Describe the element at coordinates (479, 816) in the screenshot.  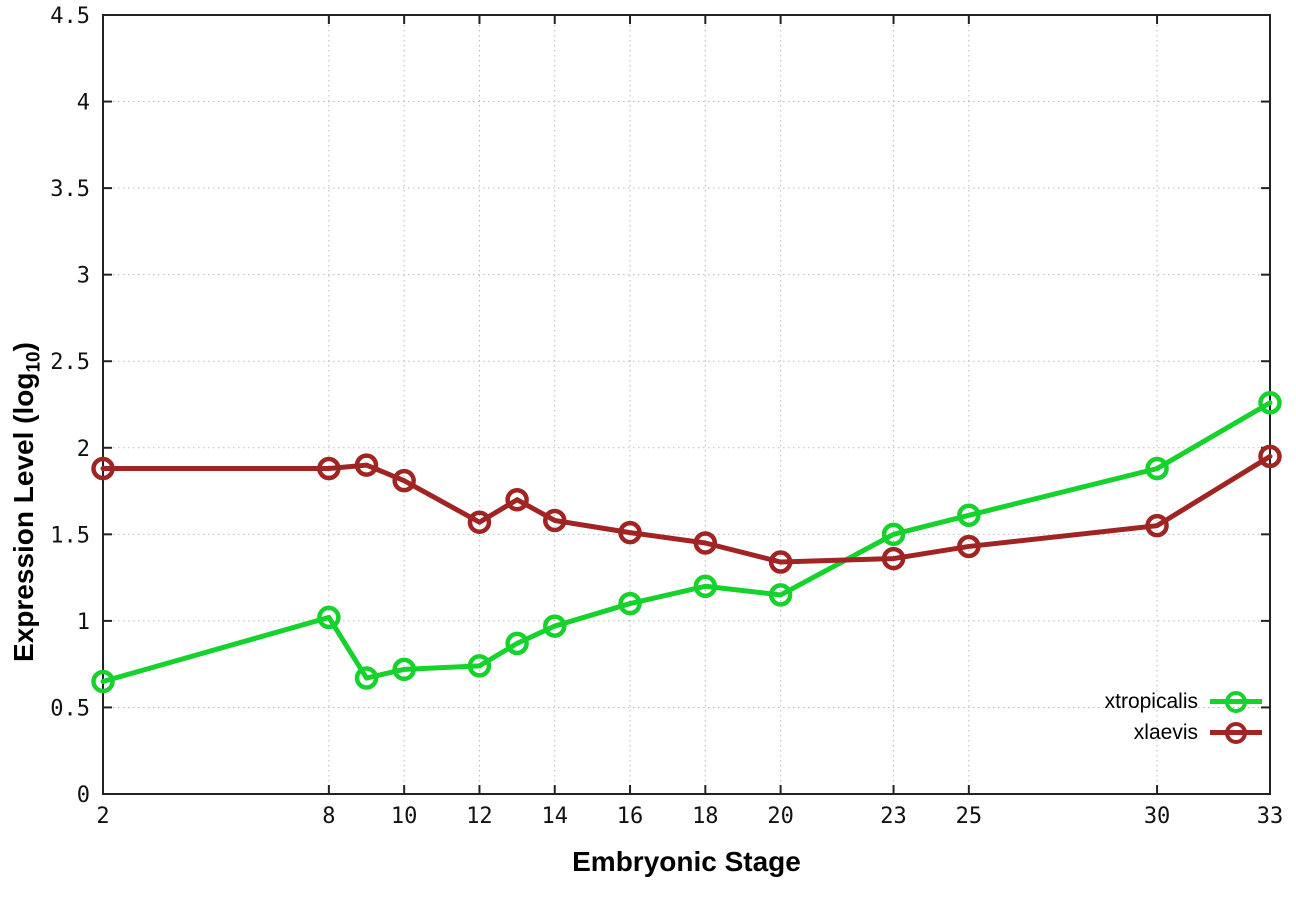
I see `x-tick-label: 12` at that location.